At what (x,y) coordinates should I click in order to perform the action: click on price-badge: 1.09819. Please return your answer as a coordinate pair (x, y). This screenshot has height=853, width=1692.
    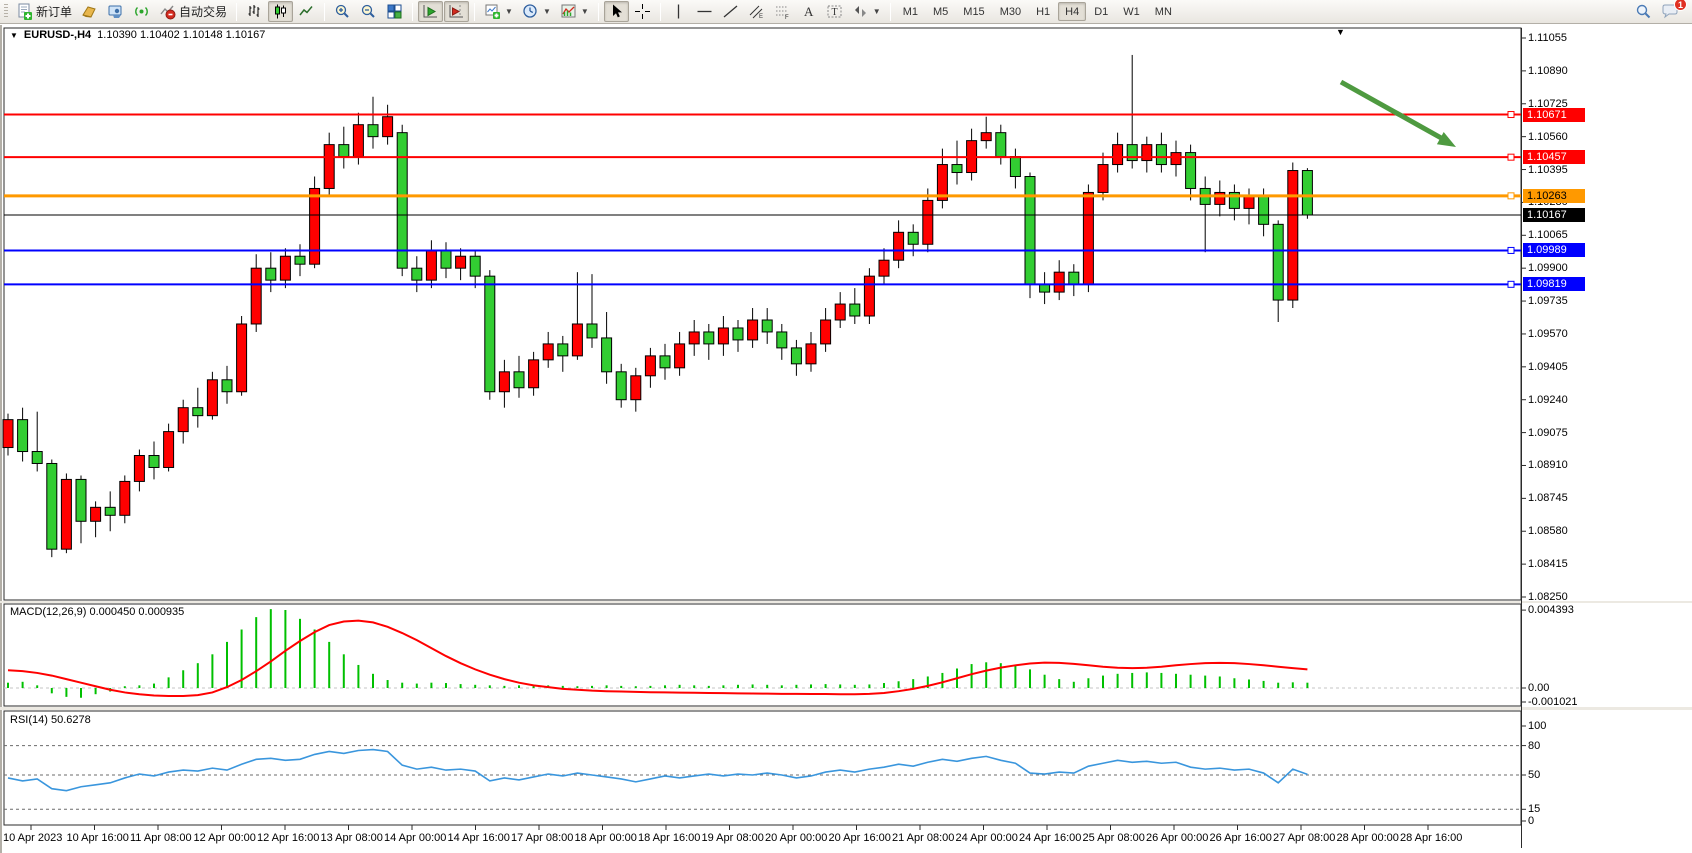
    Looking at the image, I should click on (1554, 284).